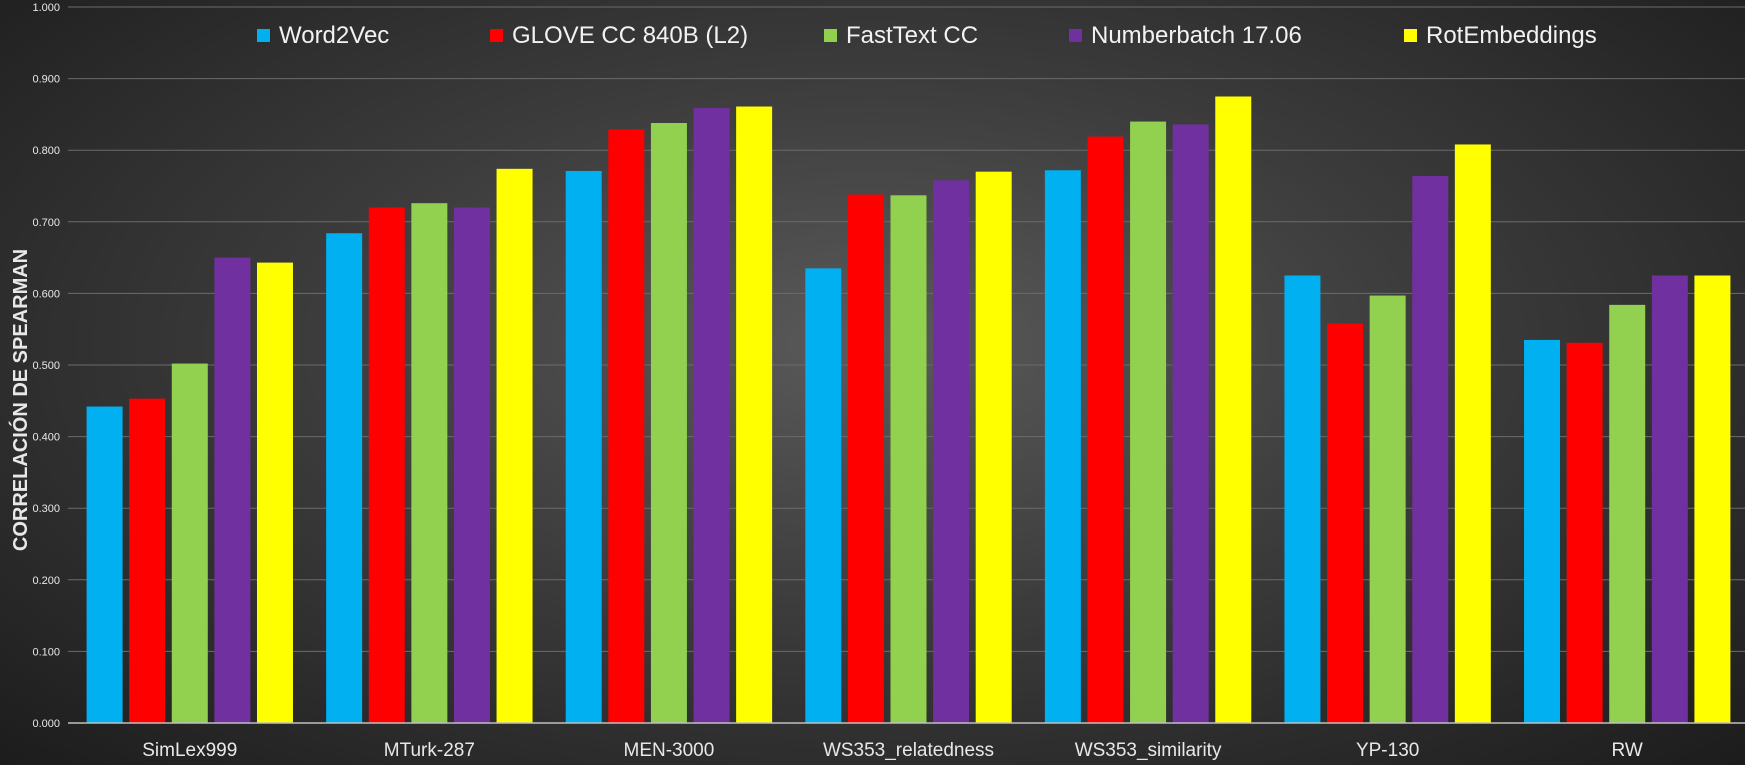 This screenshot has height=765, width=1745. What do you see at coordinates (865, 459) in the screenshot?
I see `bar-glove-cc-840b-l2-ws353-relatedness` at bounding box center [865, 459].